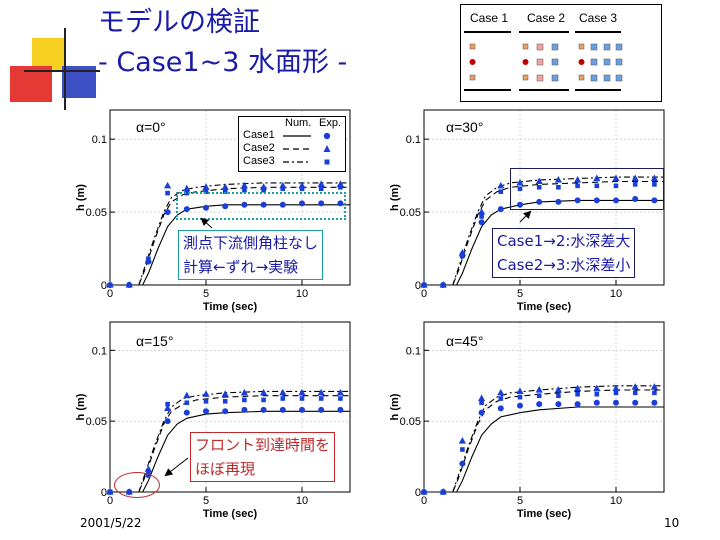  Describe the element at coordinates (330, 123) in the screenshot. I see `legend-header-exp: Exp.` at that location.